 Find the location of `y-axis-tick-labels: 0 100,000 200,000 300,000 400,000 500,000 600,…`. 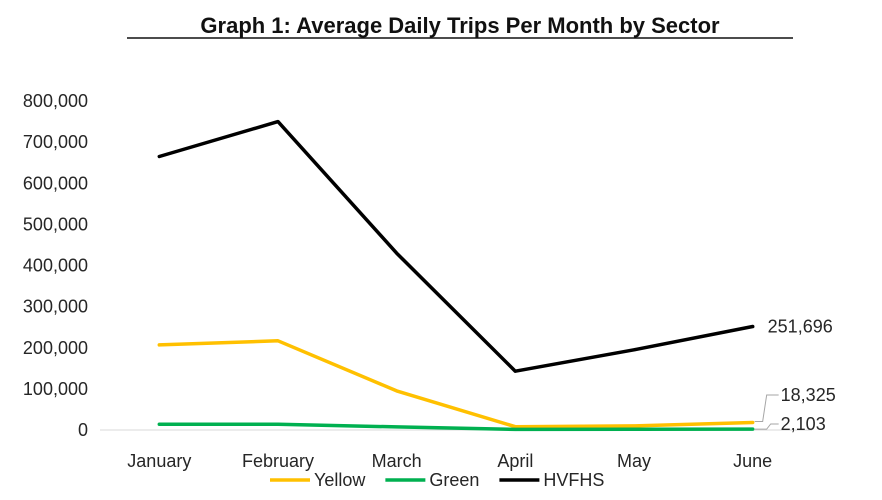

y-axis-tick-labels: 0 100,000 200,000 300,000 400,000 500,000 600,… is located at coordinates (55, 265).